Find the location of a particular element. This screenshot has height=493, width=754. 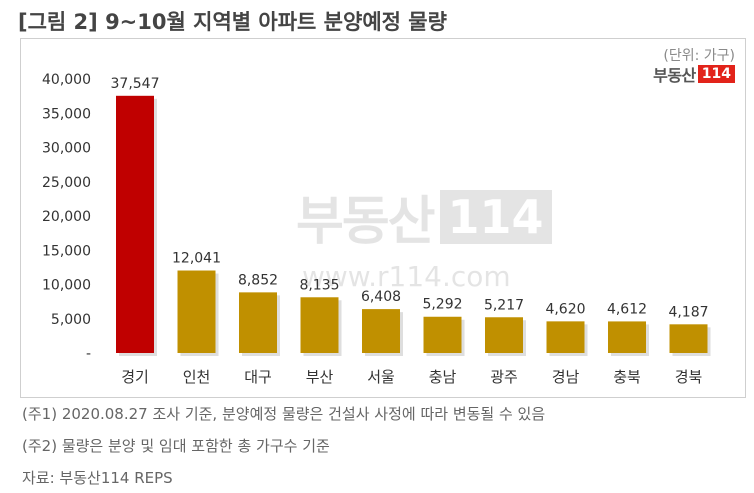

brand-logo: 부동산 114 is located at coordinates (694, 74).